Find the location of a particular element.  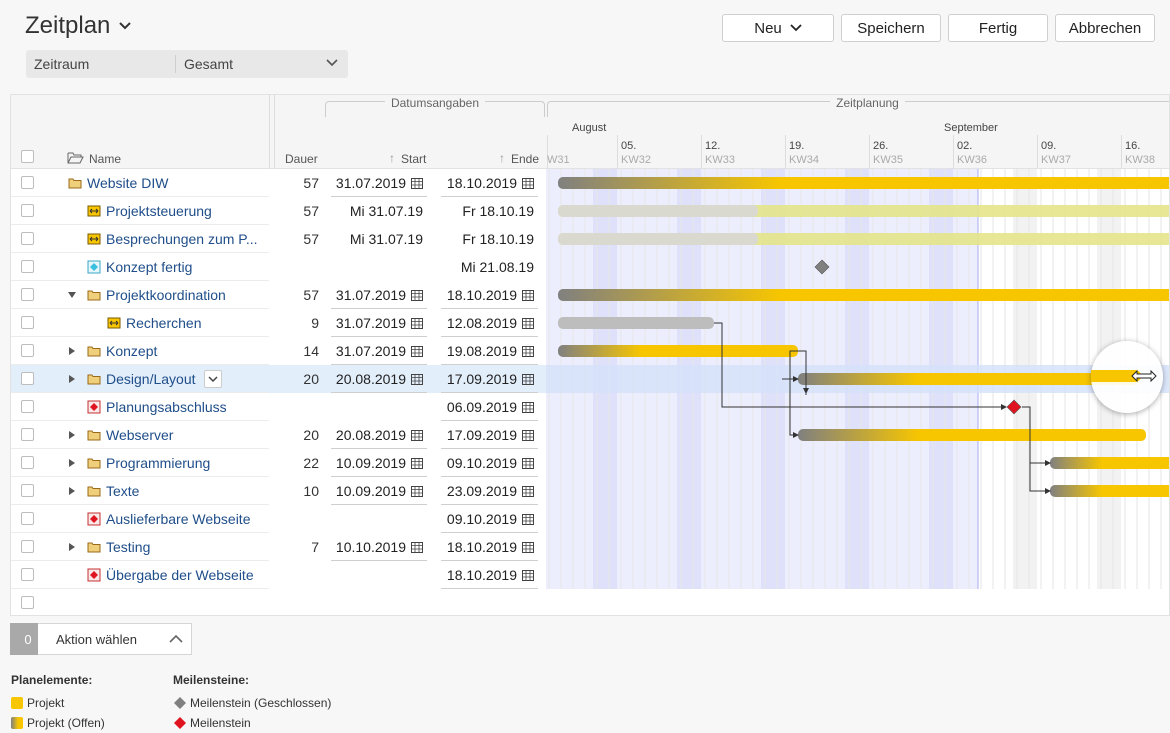

col-duration-header: Dauer is located at coordinates (301, 159).